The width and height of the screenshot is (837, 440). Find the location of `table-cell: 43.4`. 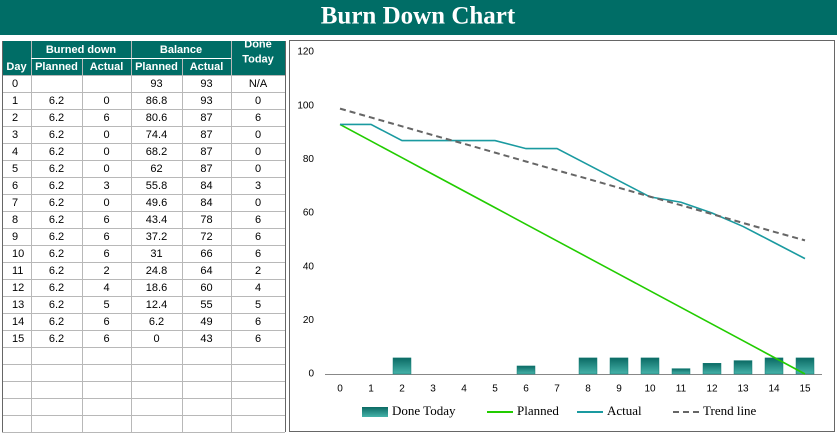

table-cell: 43.4 is located at coordinates (156, 220).